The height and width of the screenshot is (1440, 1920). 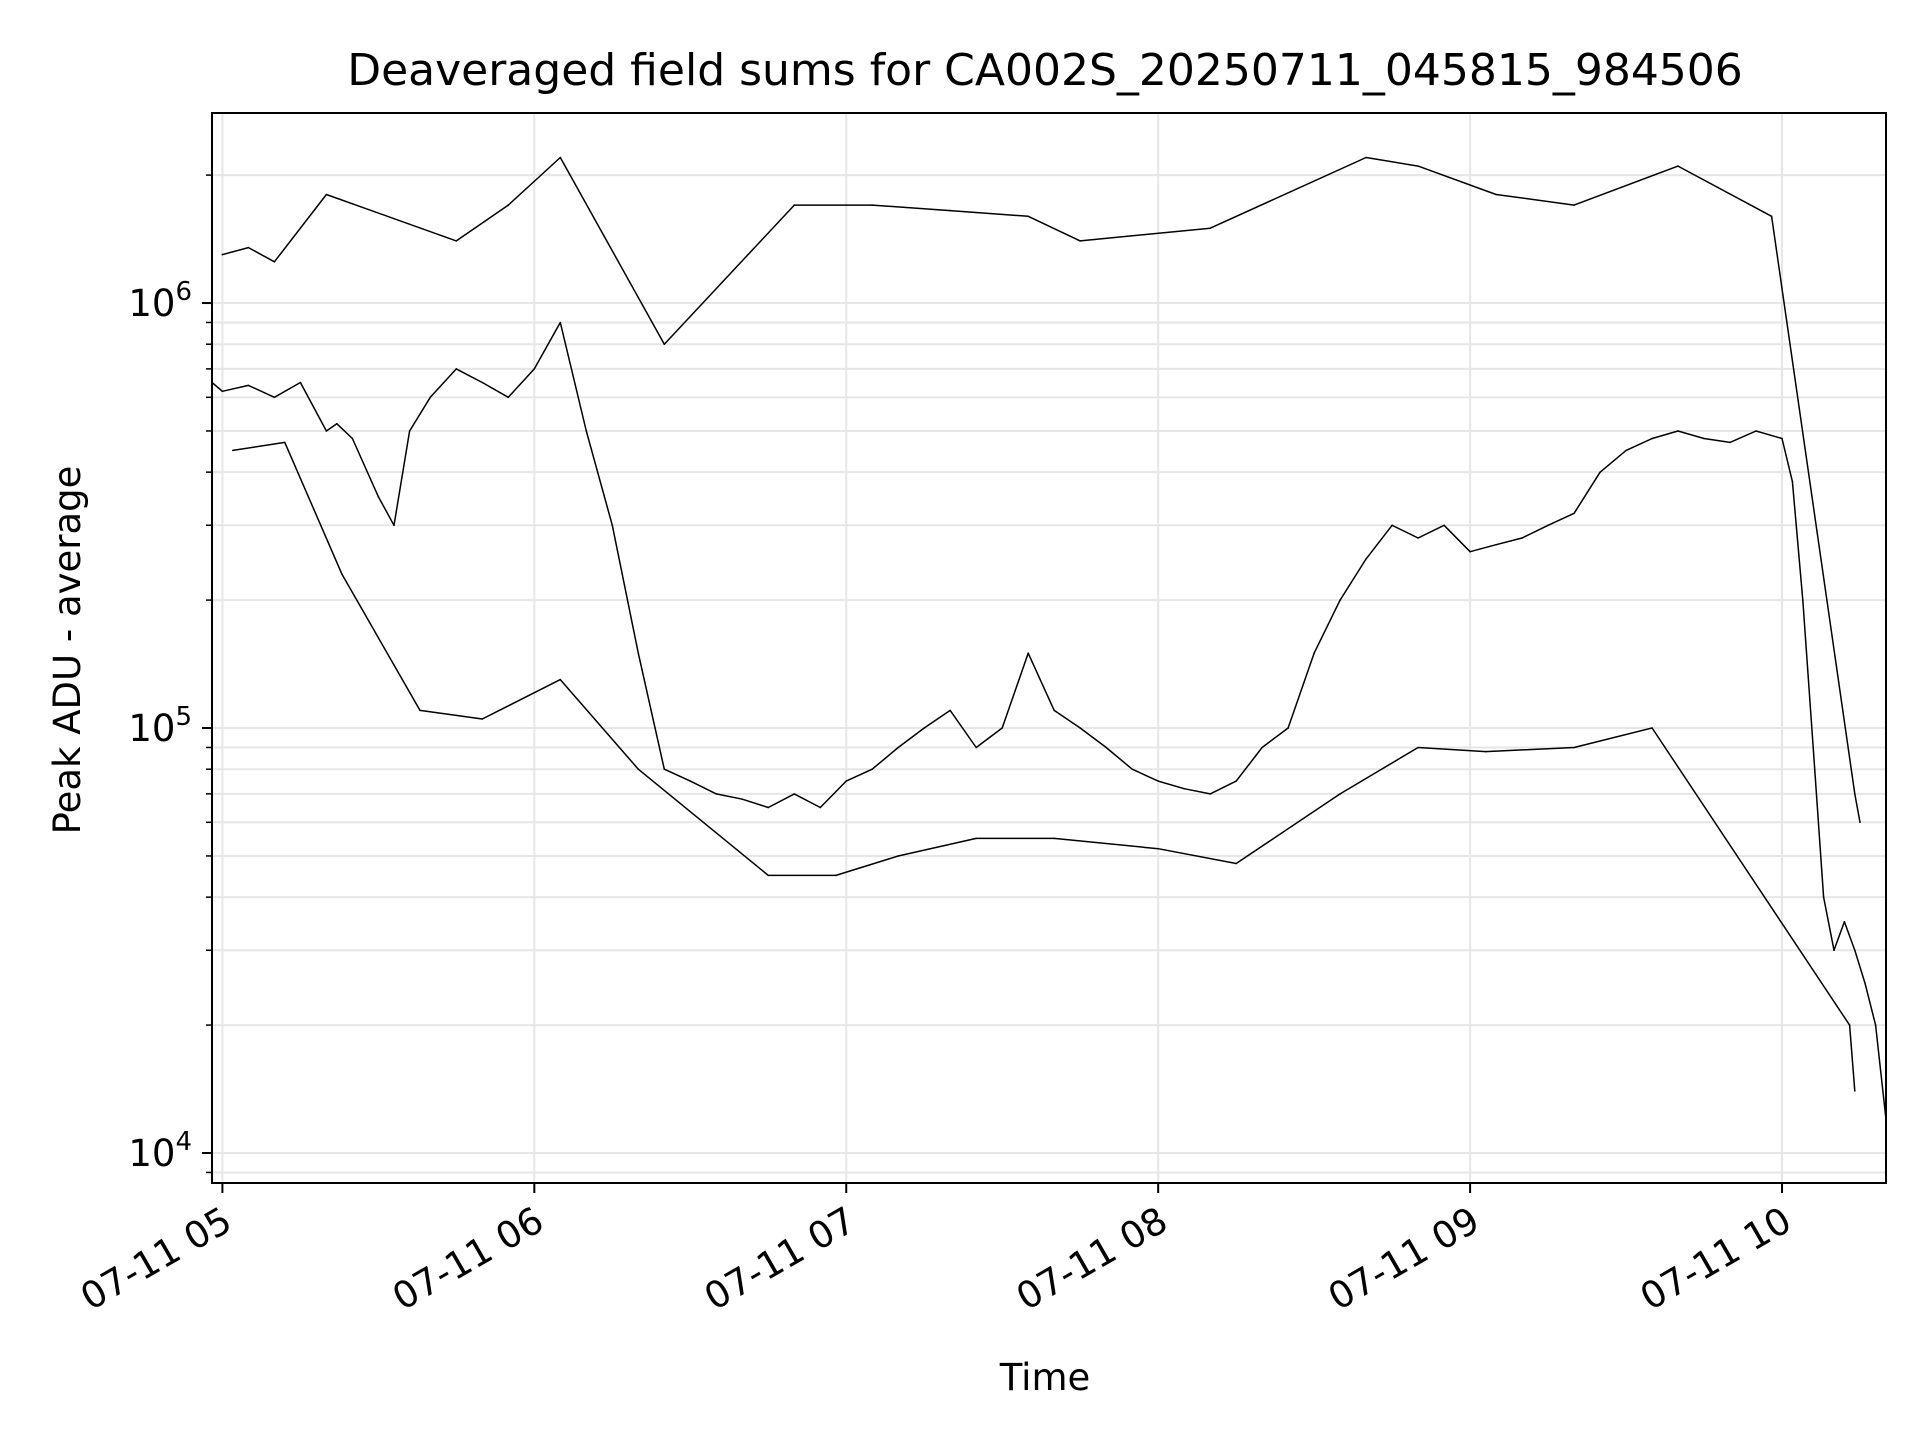 What do you see at coordinates (160, 1151) in the screenshot?
I see `y-tick-label: 104` at bounding box center [160, 1151].